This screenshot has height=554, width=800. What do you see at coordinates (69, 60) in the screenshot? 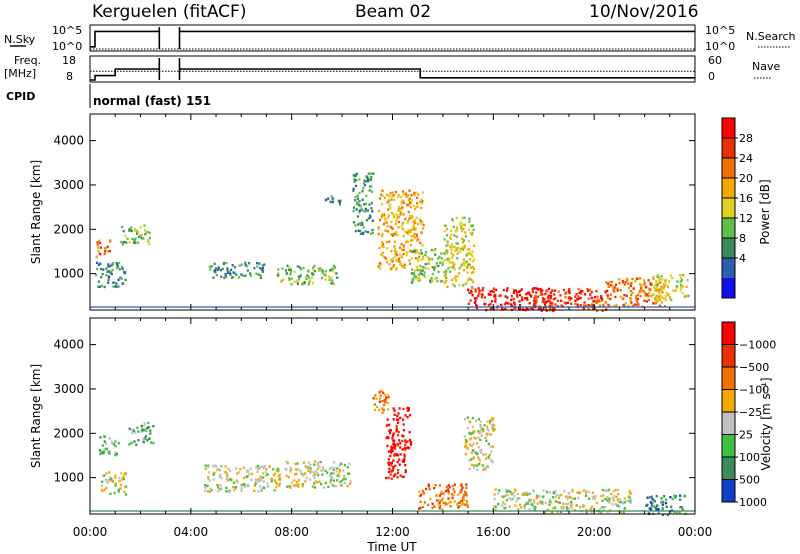
I see `freq-left-tick-top: 18` at bounding box center [69, 60].